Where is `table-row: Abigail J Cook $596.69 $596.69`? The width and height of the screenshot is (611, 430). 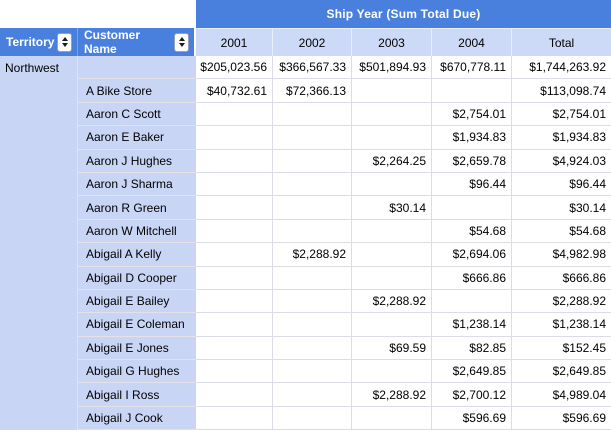
table-row: Abigail J Cook $596.69 $596.69 is located at coordinates (344, 418).